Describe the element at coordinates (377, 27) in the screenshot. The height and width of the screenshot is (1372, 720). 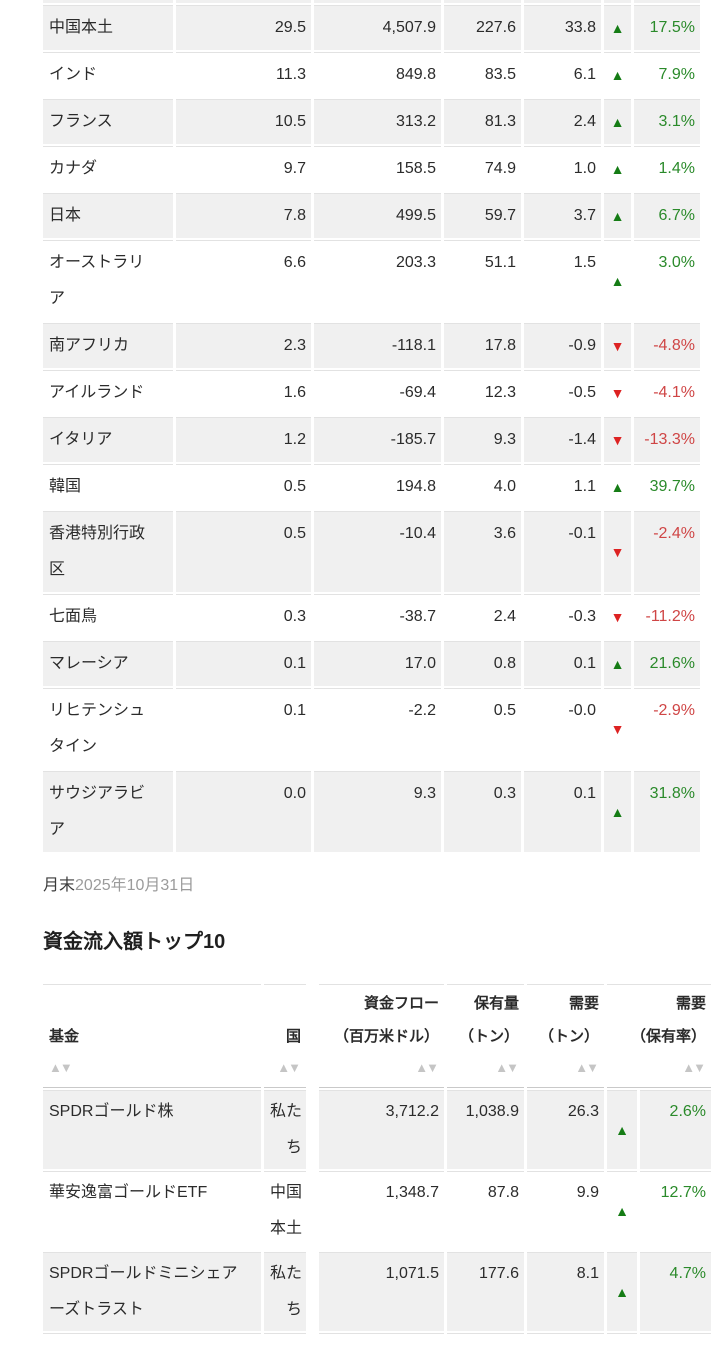
I see `value-cell: 4,507.9` at that location.